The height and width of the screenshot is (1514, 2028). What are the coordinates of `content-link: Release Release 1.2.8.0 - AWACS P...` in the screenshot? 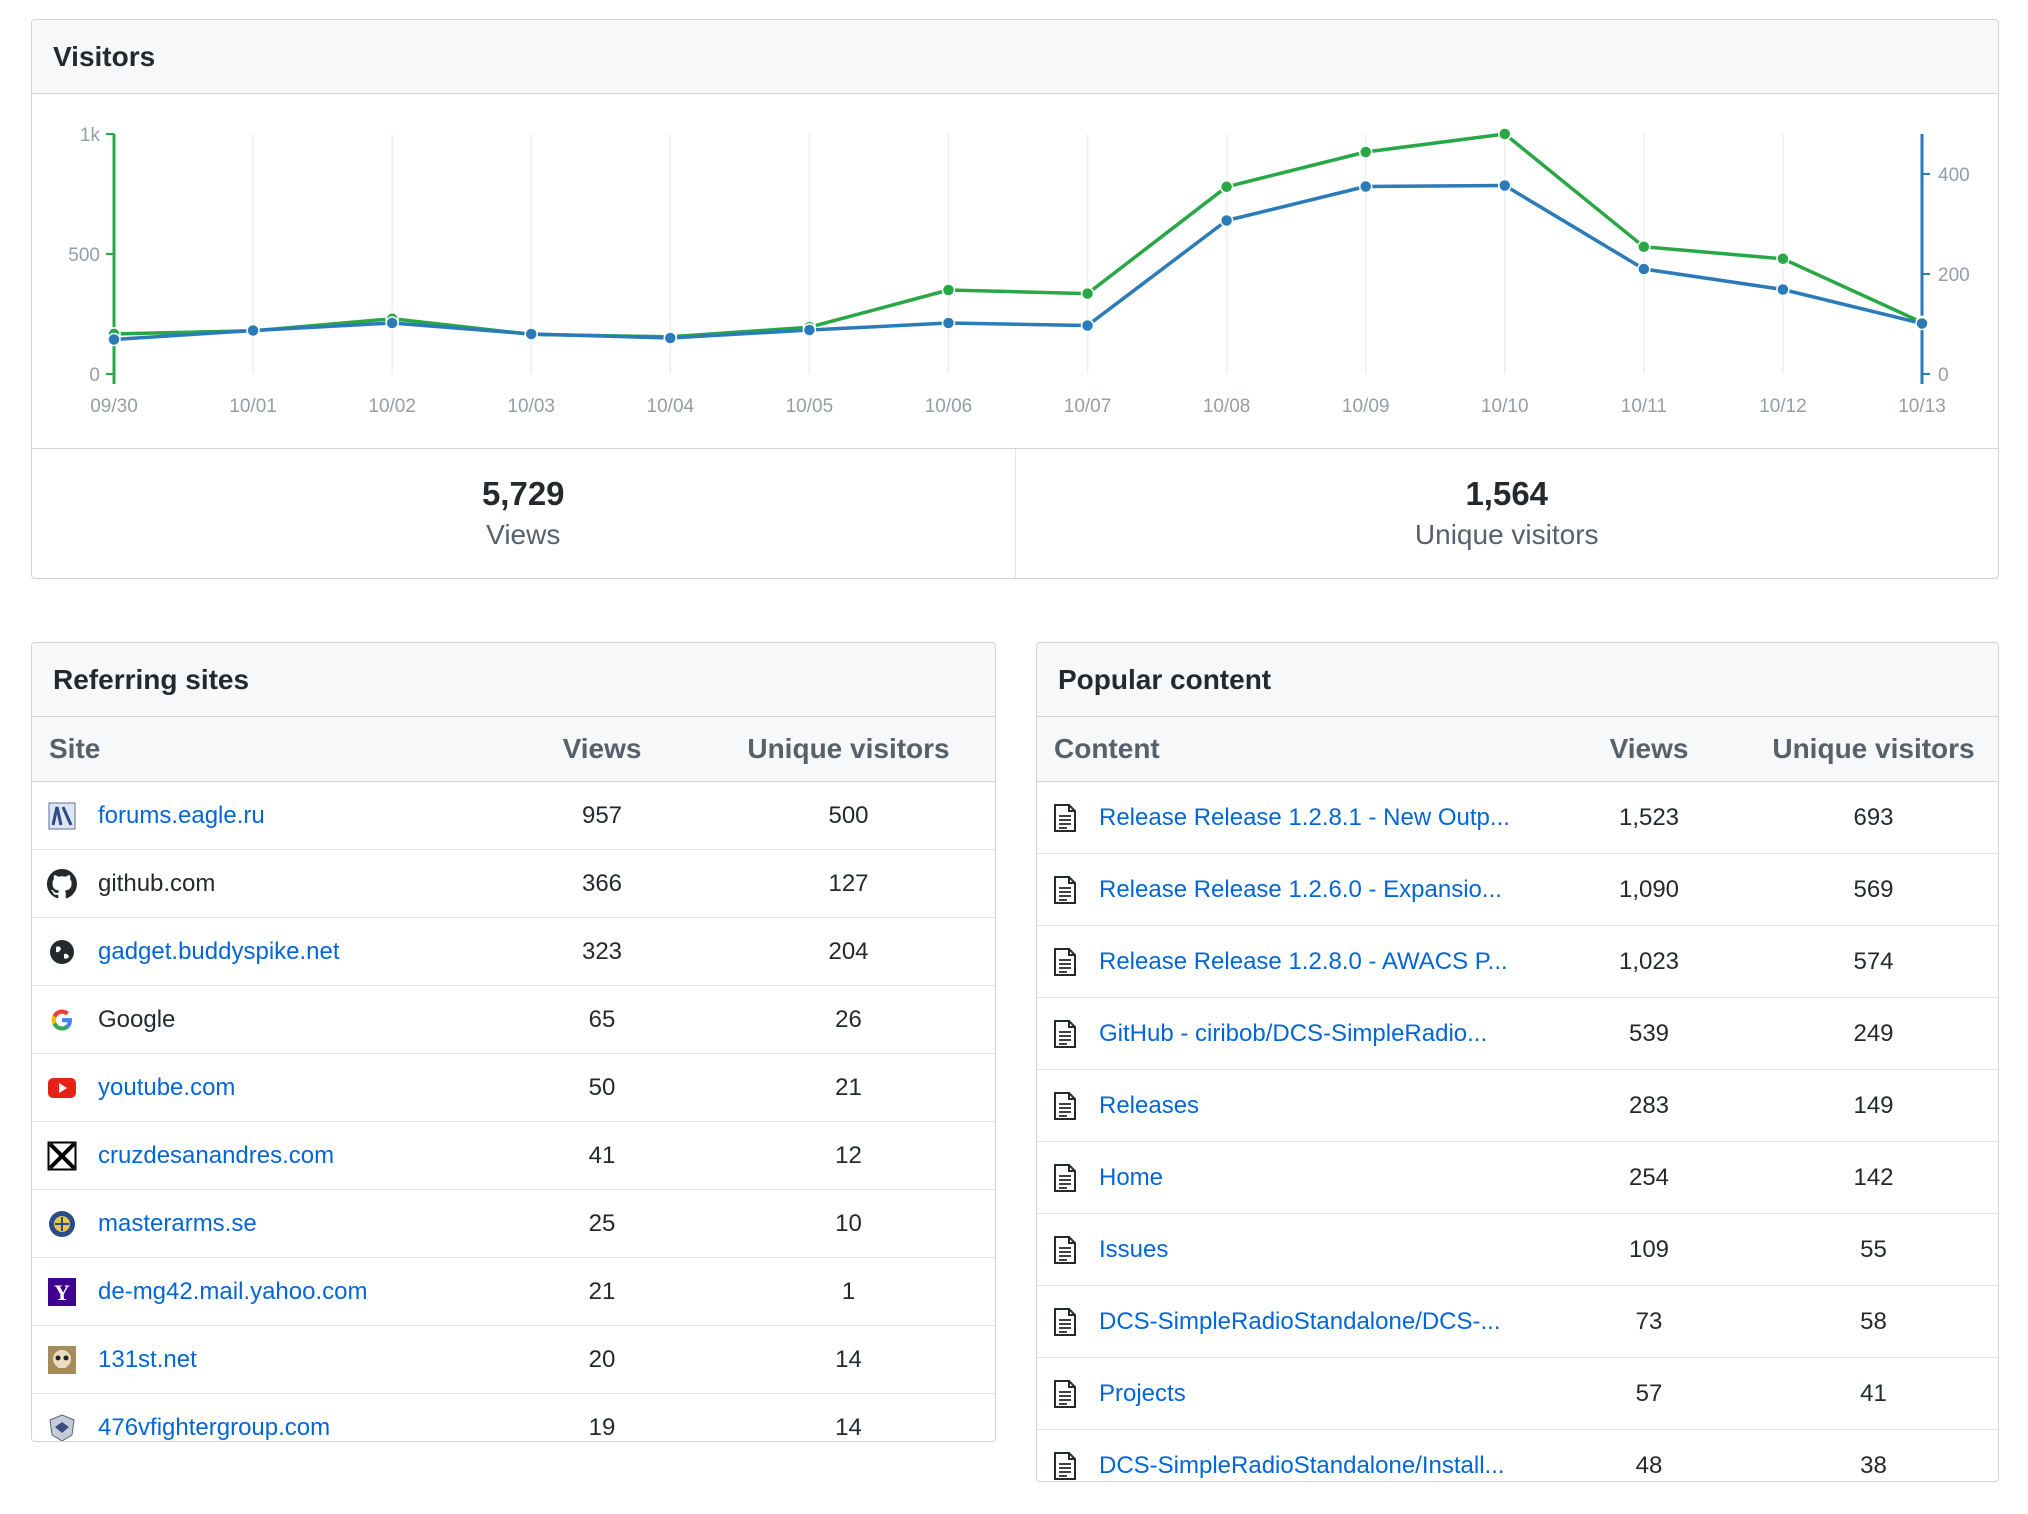 It's located at (1303, 961).